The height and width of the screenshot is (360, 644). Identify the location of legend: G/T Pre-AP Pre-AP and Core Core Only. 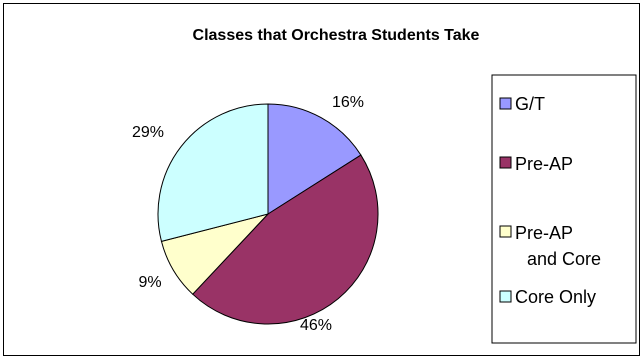
(550, 200).